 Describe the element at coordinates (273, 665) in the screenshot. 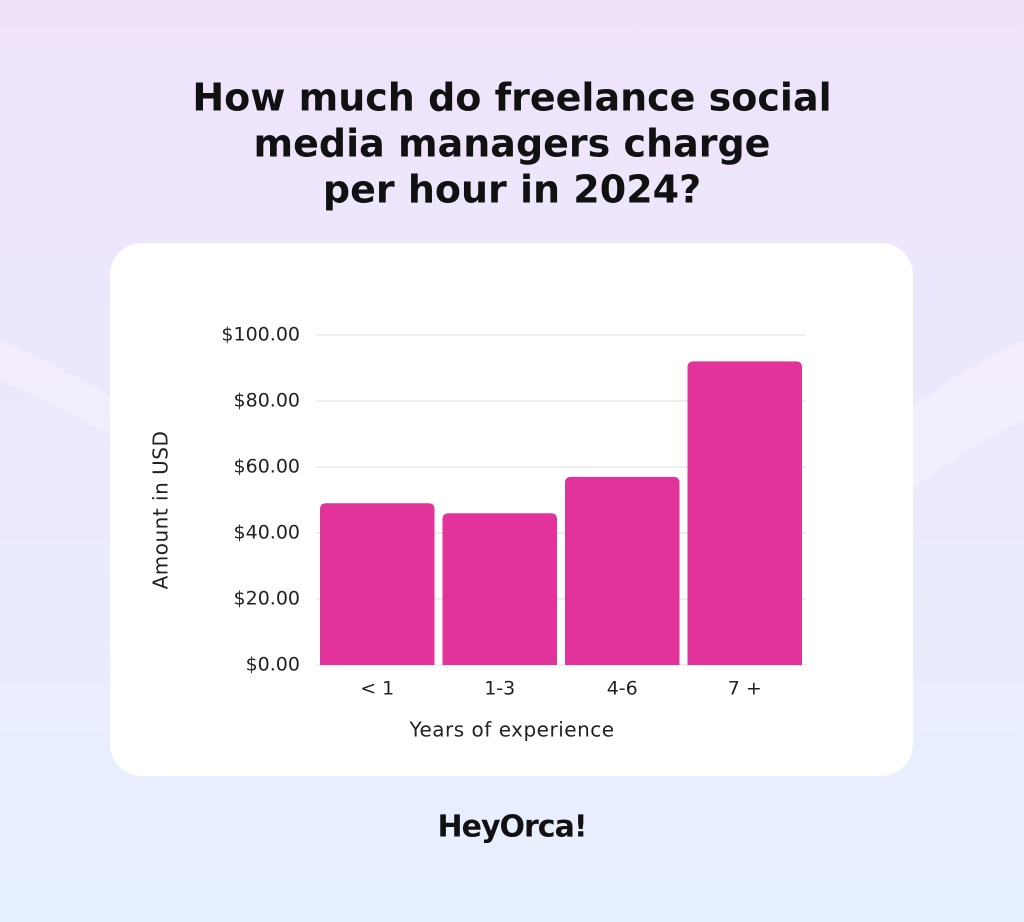

I see `y-tick-label: $0.00` at that location.